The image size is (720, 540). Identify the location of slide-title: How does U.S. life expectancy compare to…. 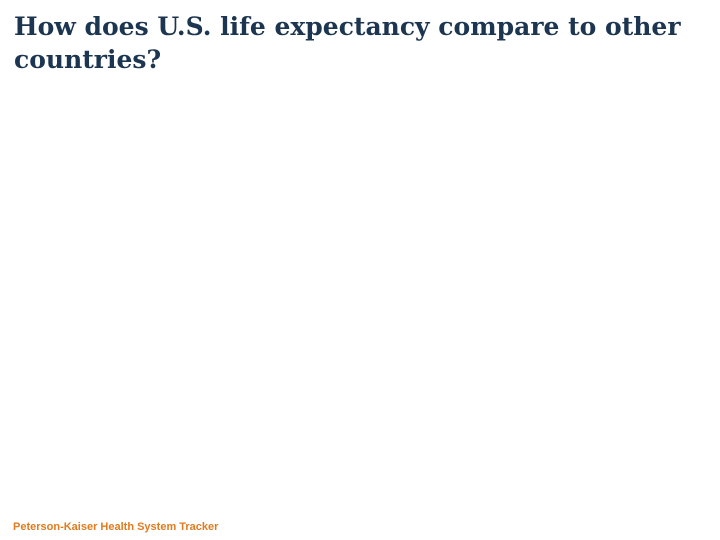
(347, 43).